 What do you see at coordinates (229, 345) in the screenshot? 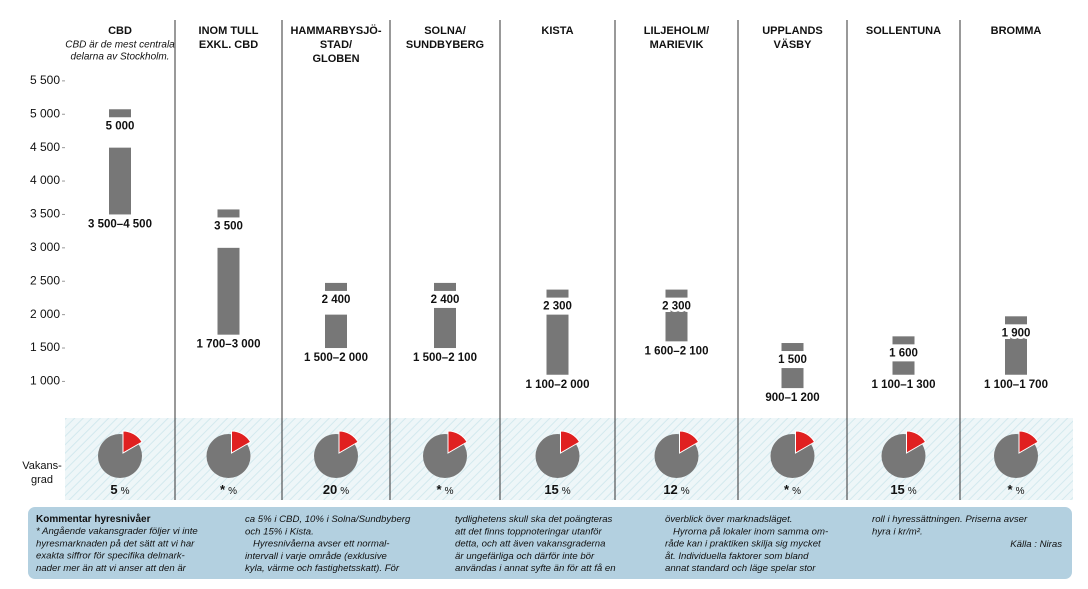
I see `range-label: 1 700–3 000` at bounding box center [229, 345].